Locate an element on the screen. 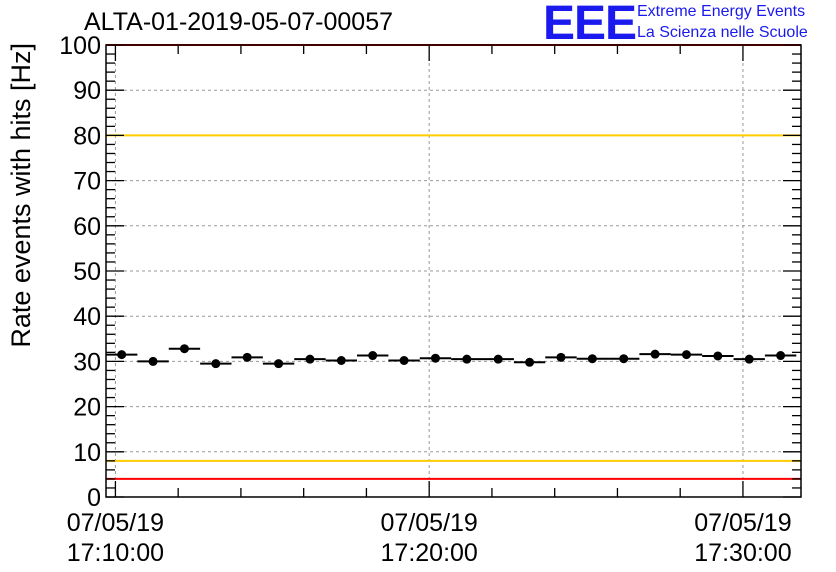 This screenshot has width=836, height=572. y-axis-title: Rate events with hits [Hz] is located at coordinates (21, 195).